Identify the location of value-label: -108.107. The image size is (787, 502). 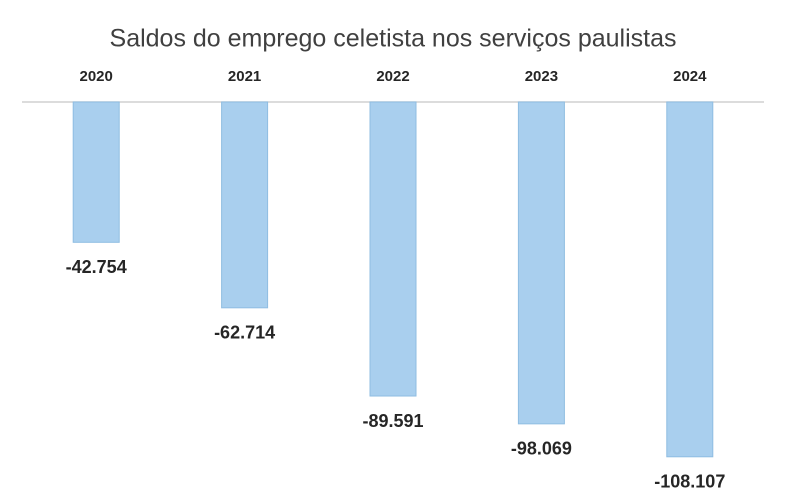
(689, 482).